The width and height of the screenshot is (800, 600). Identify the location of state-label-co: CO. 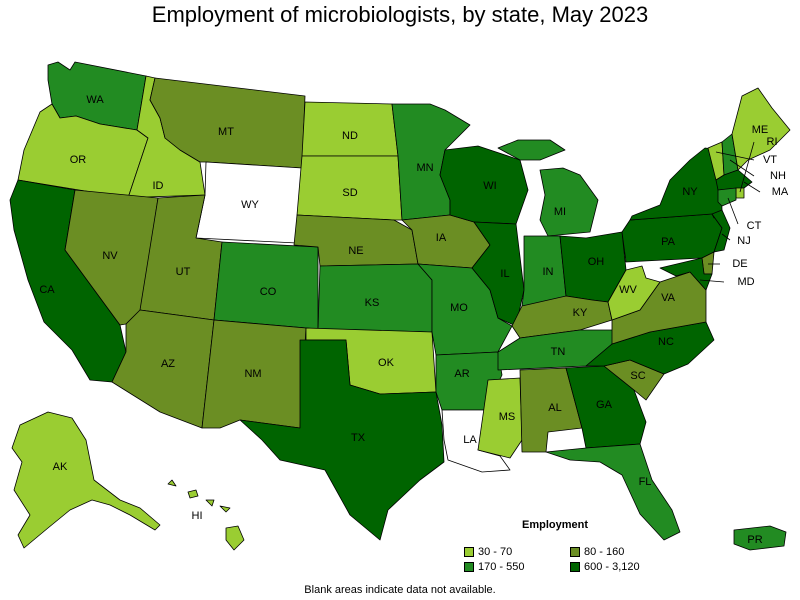
(268, 292).